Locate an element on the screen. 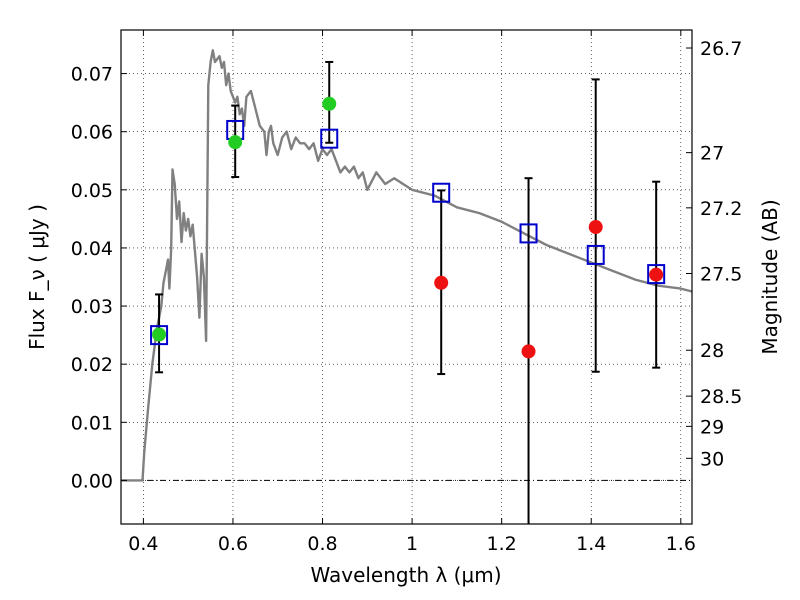 The width and height of the screenshot is (800, 600). y-tick-label: 0.02 is located at coordinates (92, 365).